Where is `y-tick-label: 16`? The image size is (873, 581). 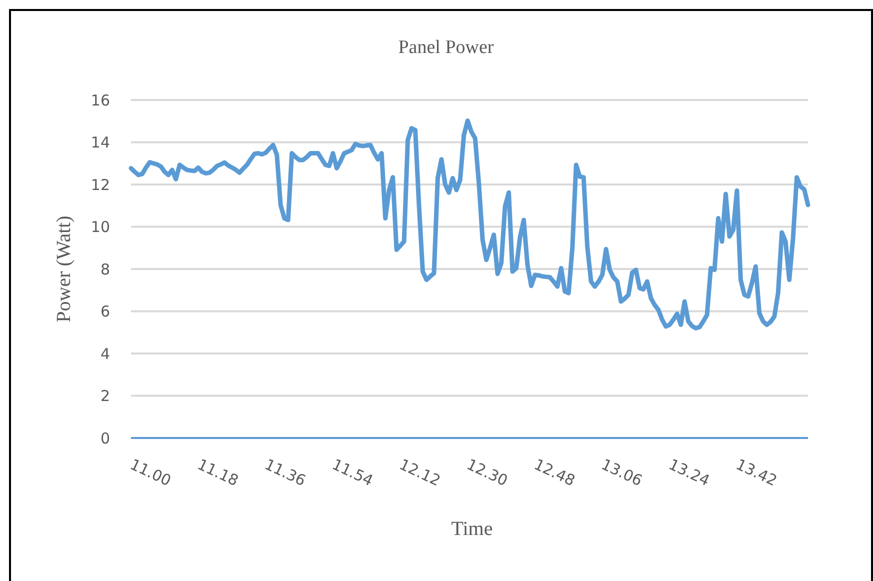
y-tick-label: 16 is located at coordinates (100, 100).